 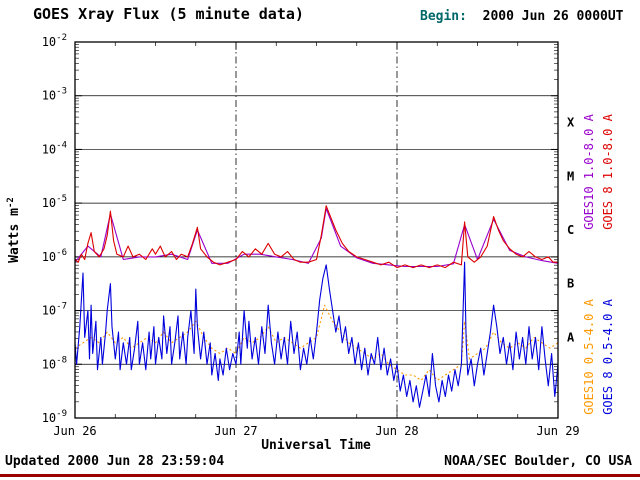 I want to click on svg-text: C, so click(x=570, y=230).